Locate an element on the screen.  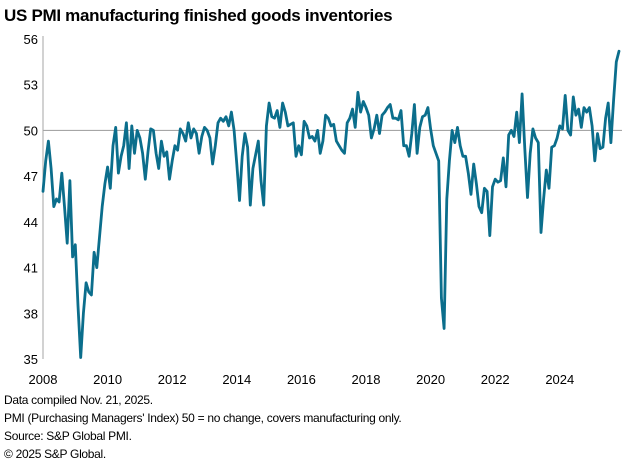
x-tick-label: 2018 is located at coordinates (366, 379).